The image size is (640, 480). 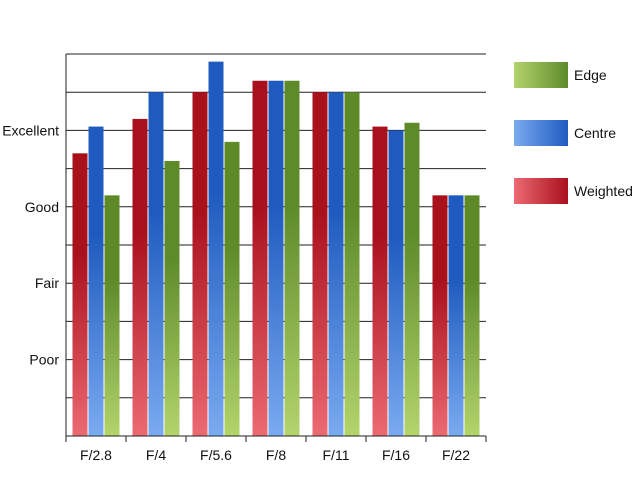 What do you see at coordinates (156, 455) in the screenshot?
I see `x-tick-label-f-4: F/4` at bounding box center [156, 455].